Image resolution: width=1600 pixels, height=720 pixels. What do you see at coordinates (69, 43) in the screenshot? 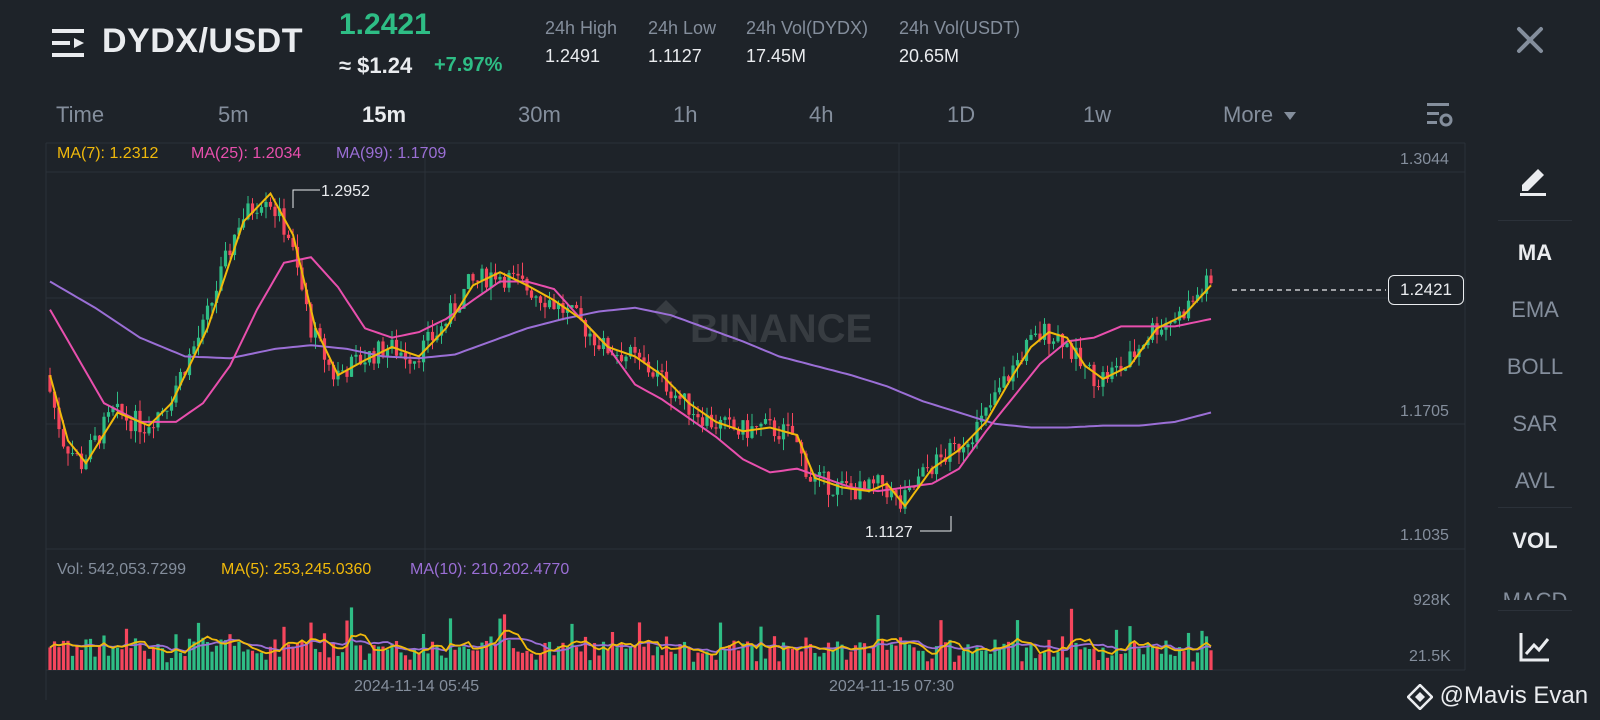
I see `menu-icon` at bounding box center [69, 43].